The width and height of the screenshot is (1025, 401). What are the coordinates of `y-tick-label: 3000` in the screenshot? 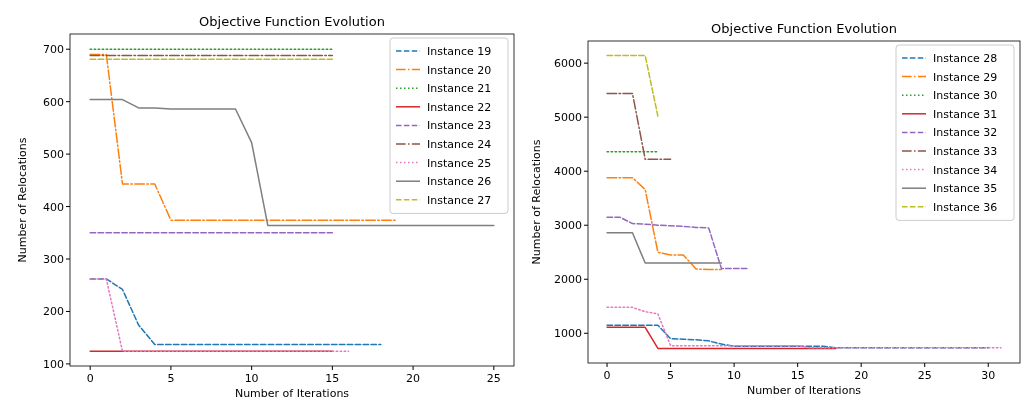 It's located at (568, 226).